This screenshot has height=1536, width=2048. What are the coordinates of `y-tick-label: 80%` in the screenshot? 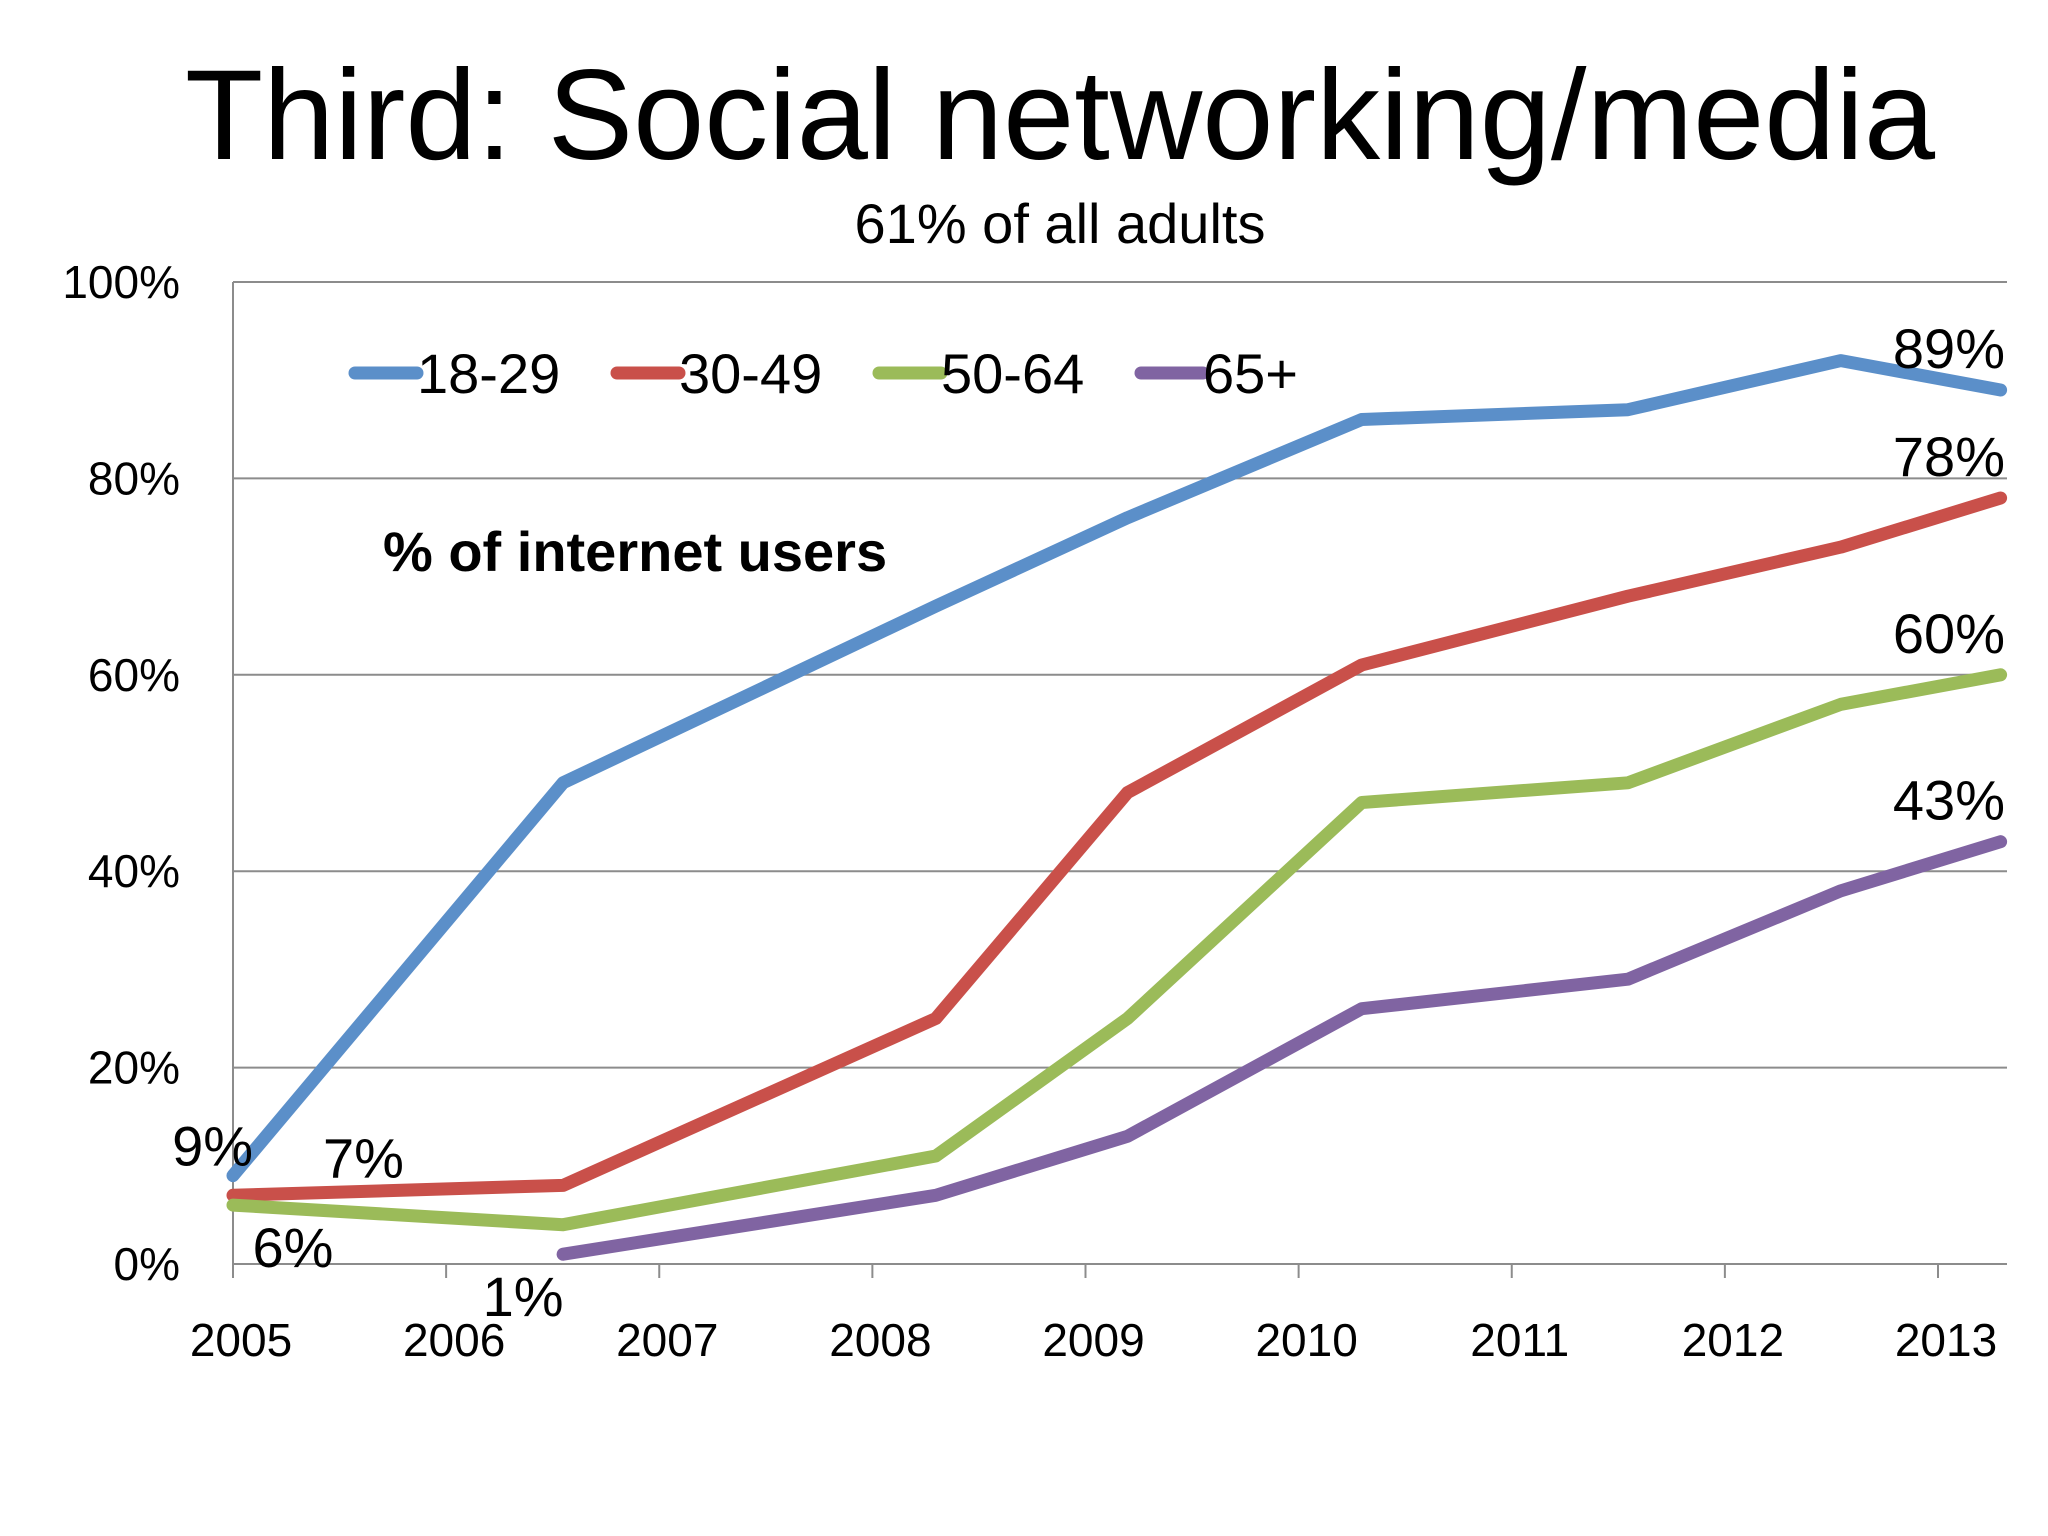 It's located at (134, 478).